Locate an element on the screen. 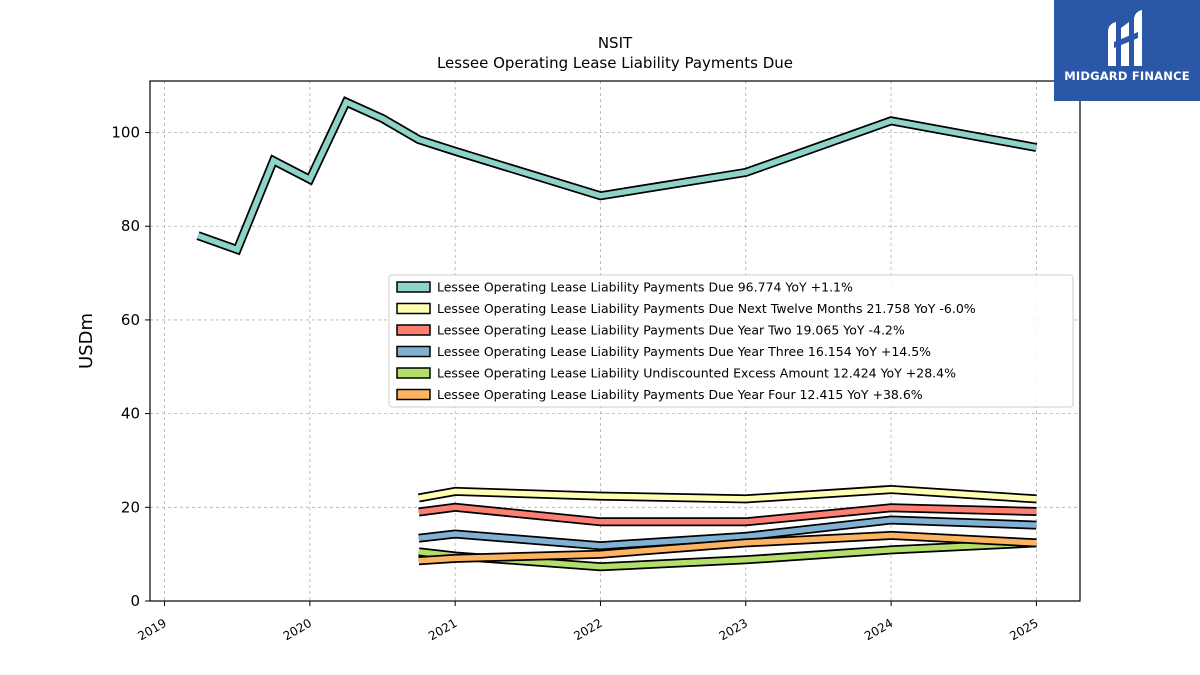 This screenshot has width=1200, height=675. y-tick-label: 100 is located at coordinates (125, 133).